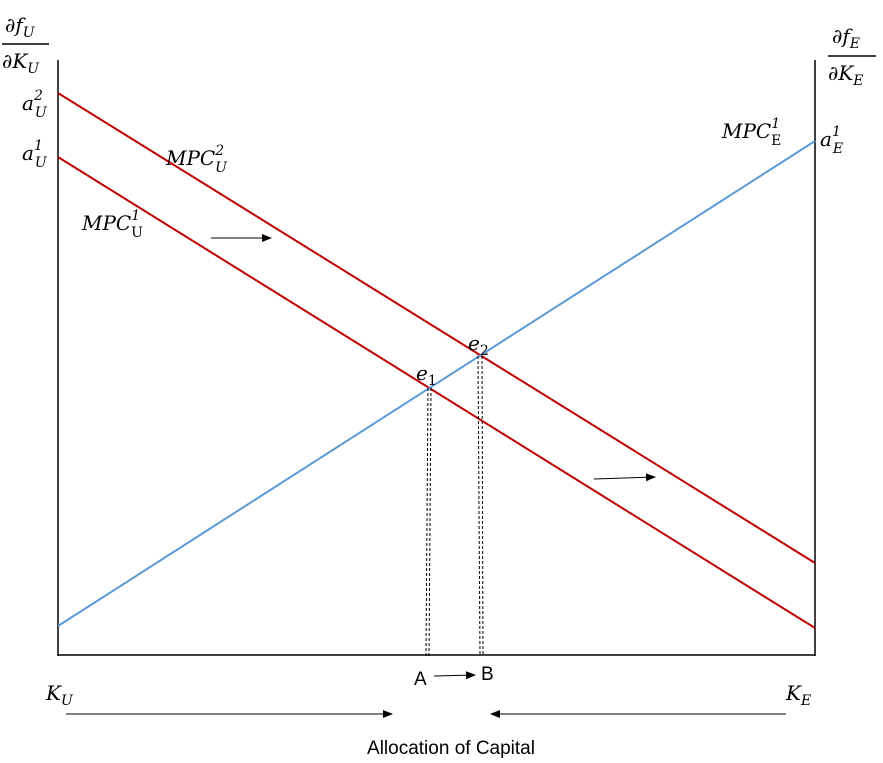 The height and width of the screenshot is (763, 883). What do you see at coordinates (454, 675) in the screenshot?
I see `shift-arrow-ab` at bounding box center [454, 675].